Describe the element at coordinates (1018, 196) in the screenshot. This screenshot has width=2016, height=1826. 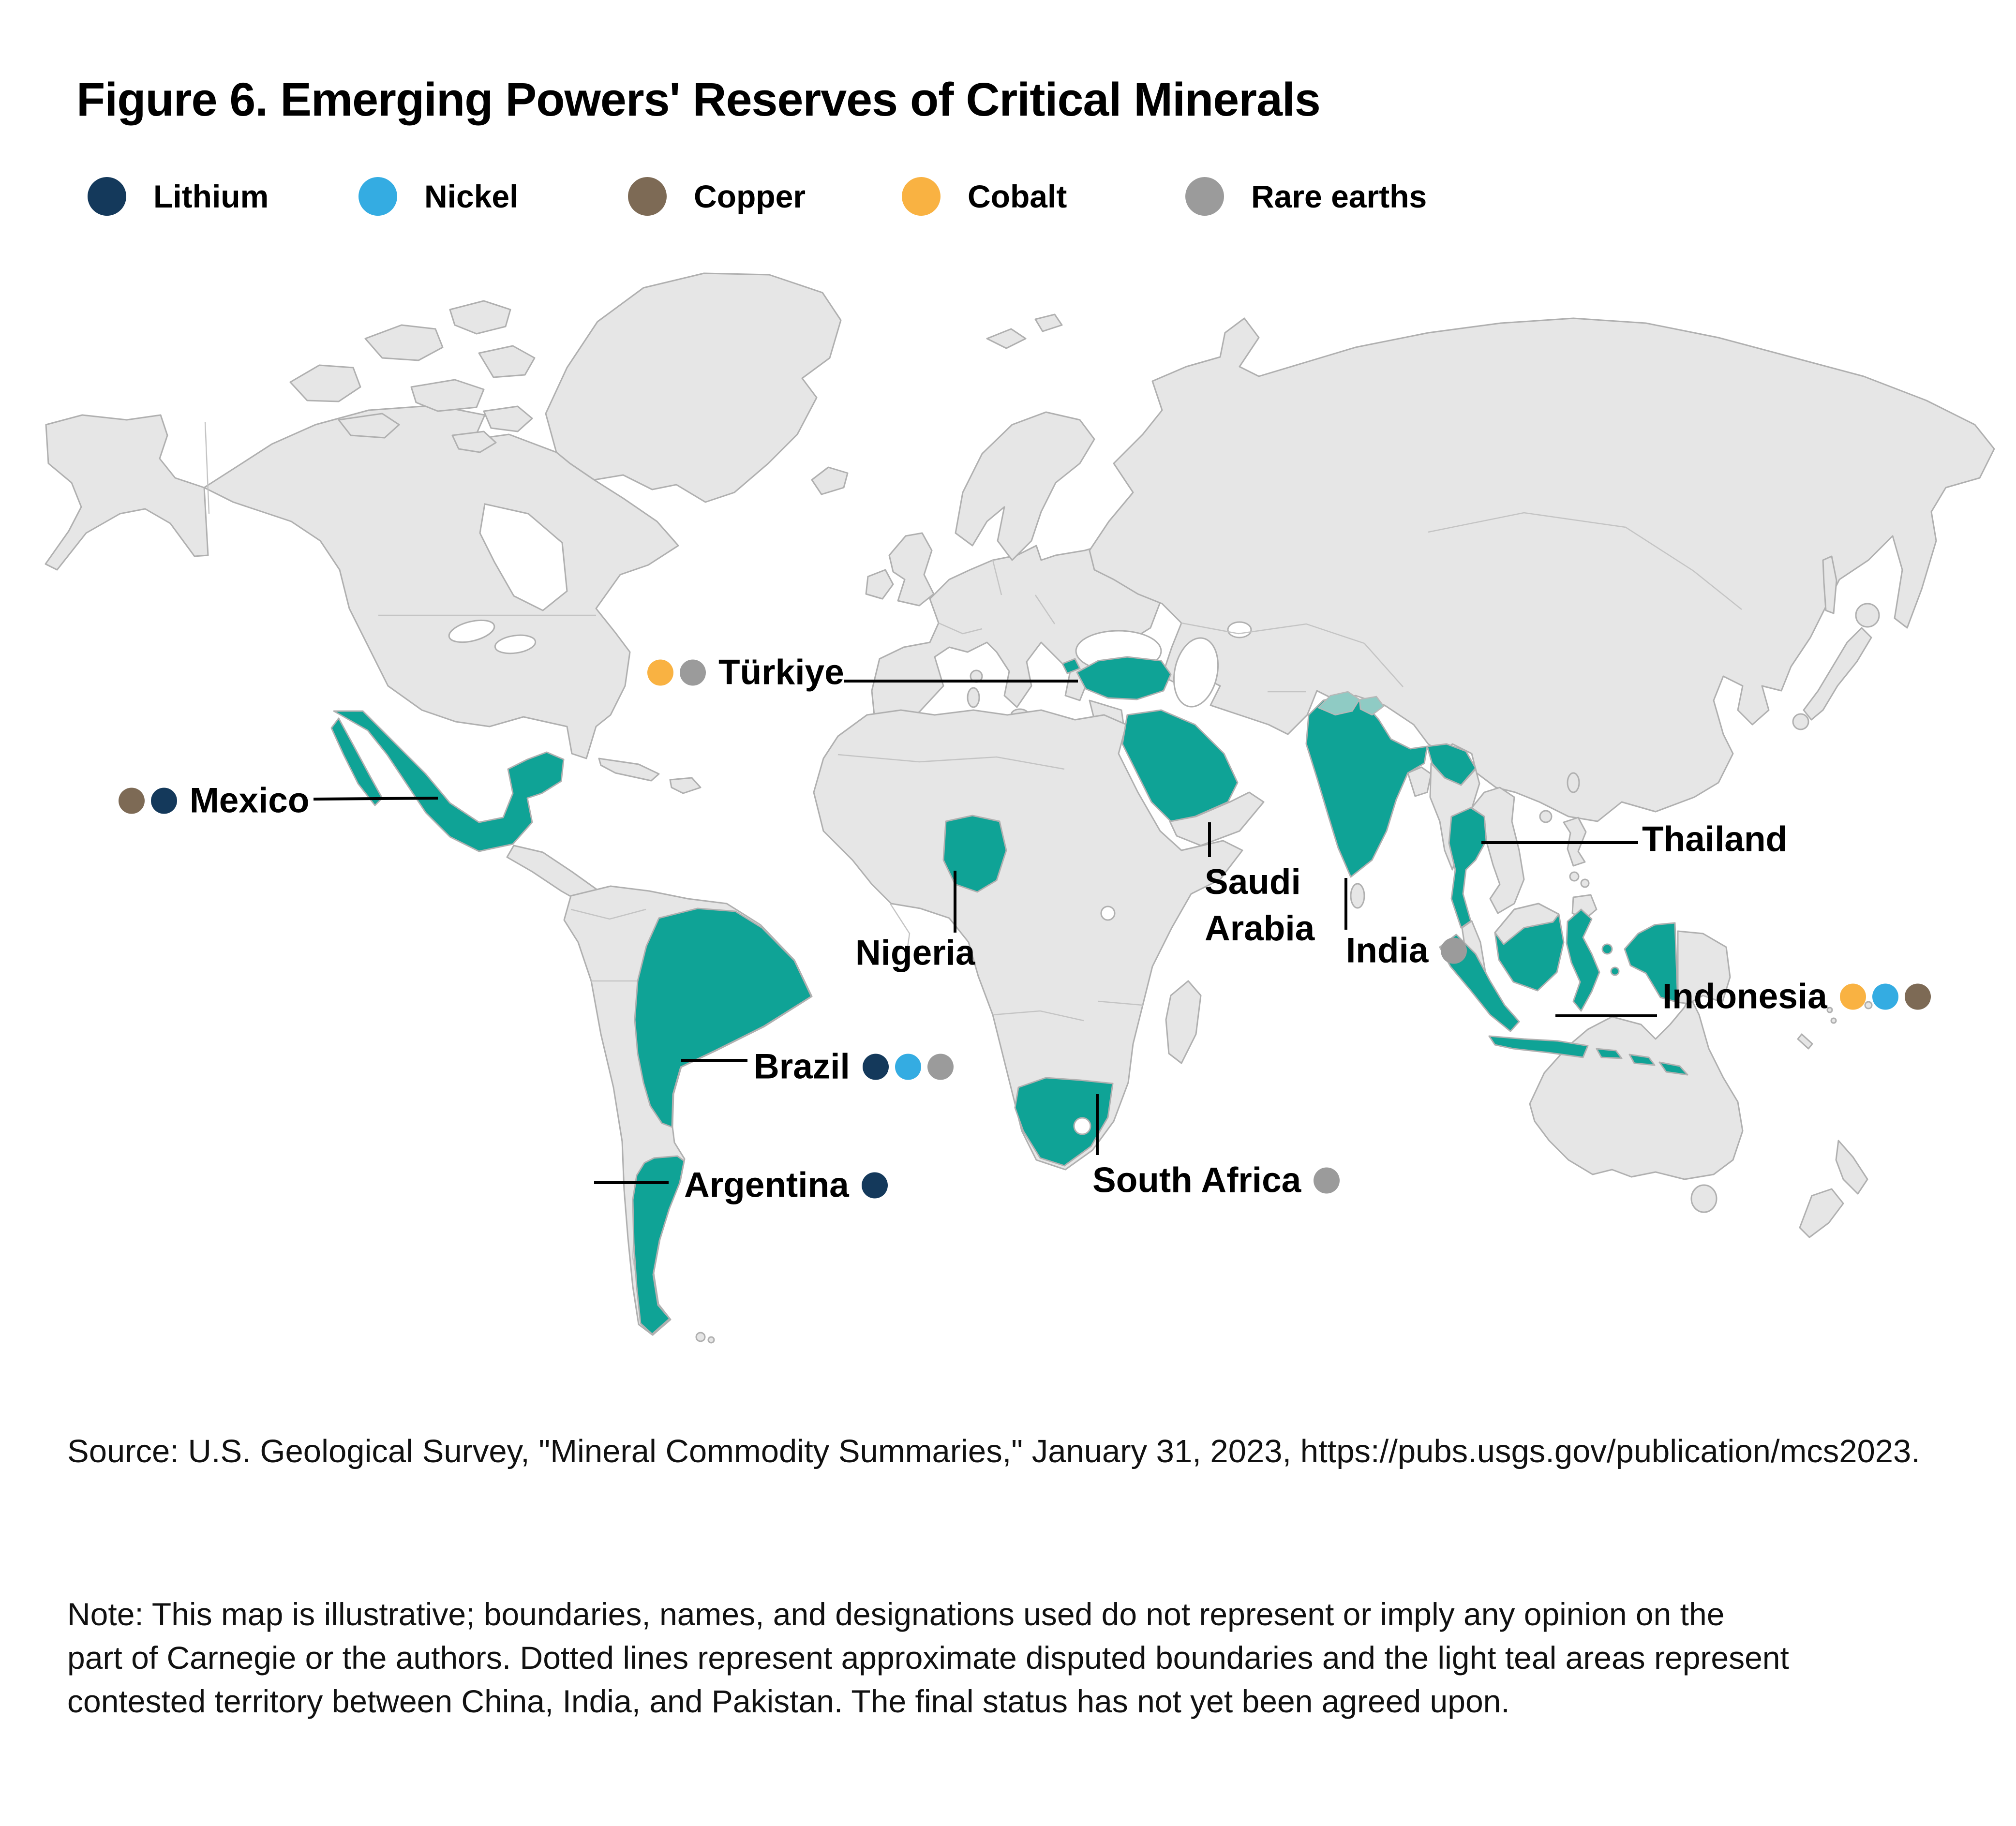
I see `legend-label: Cobalt` at that location.